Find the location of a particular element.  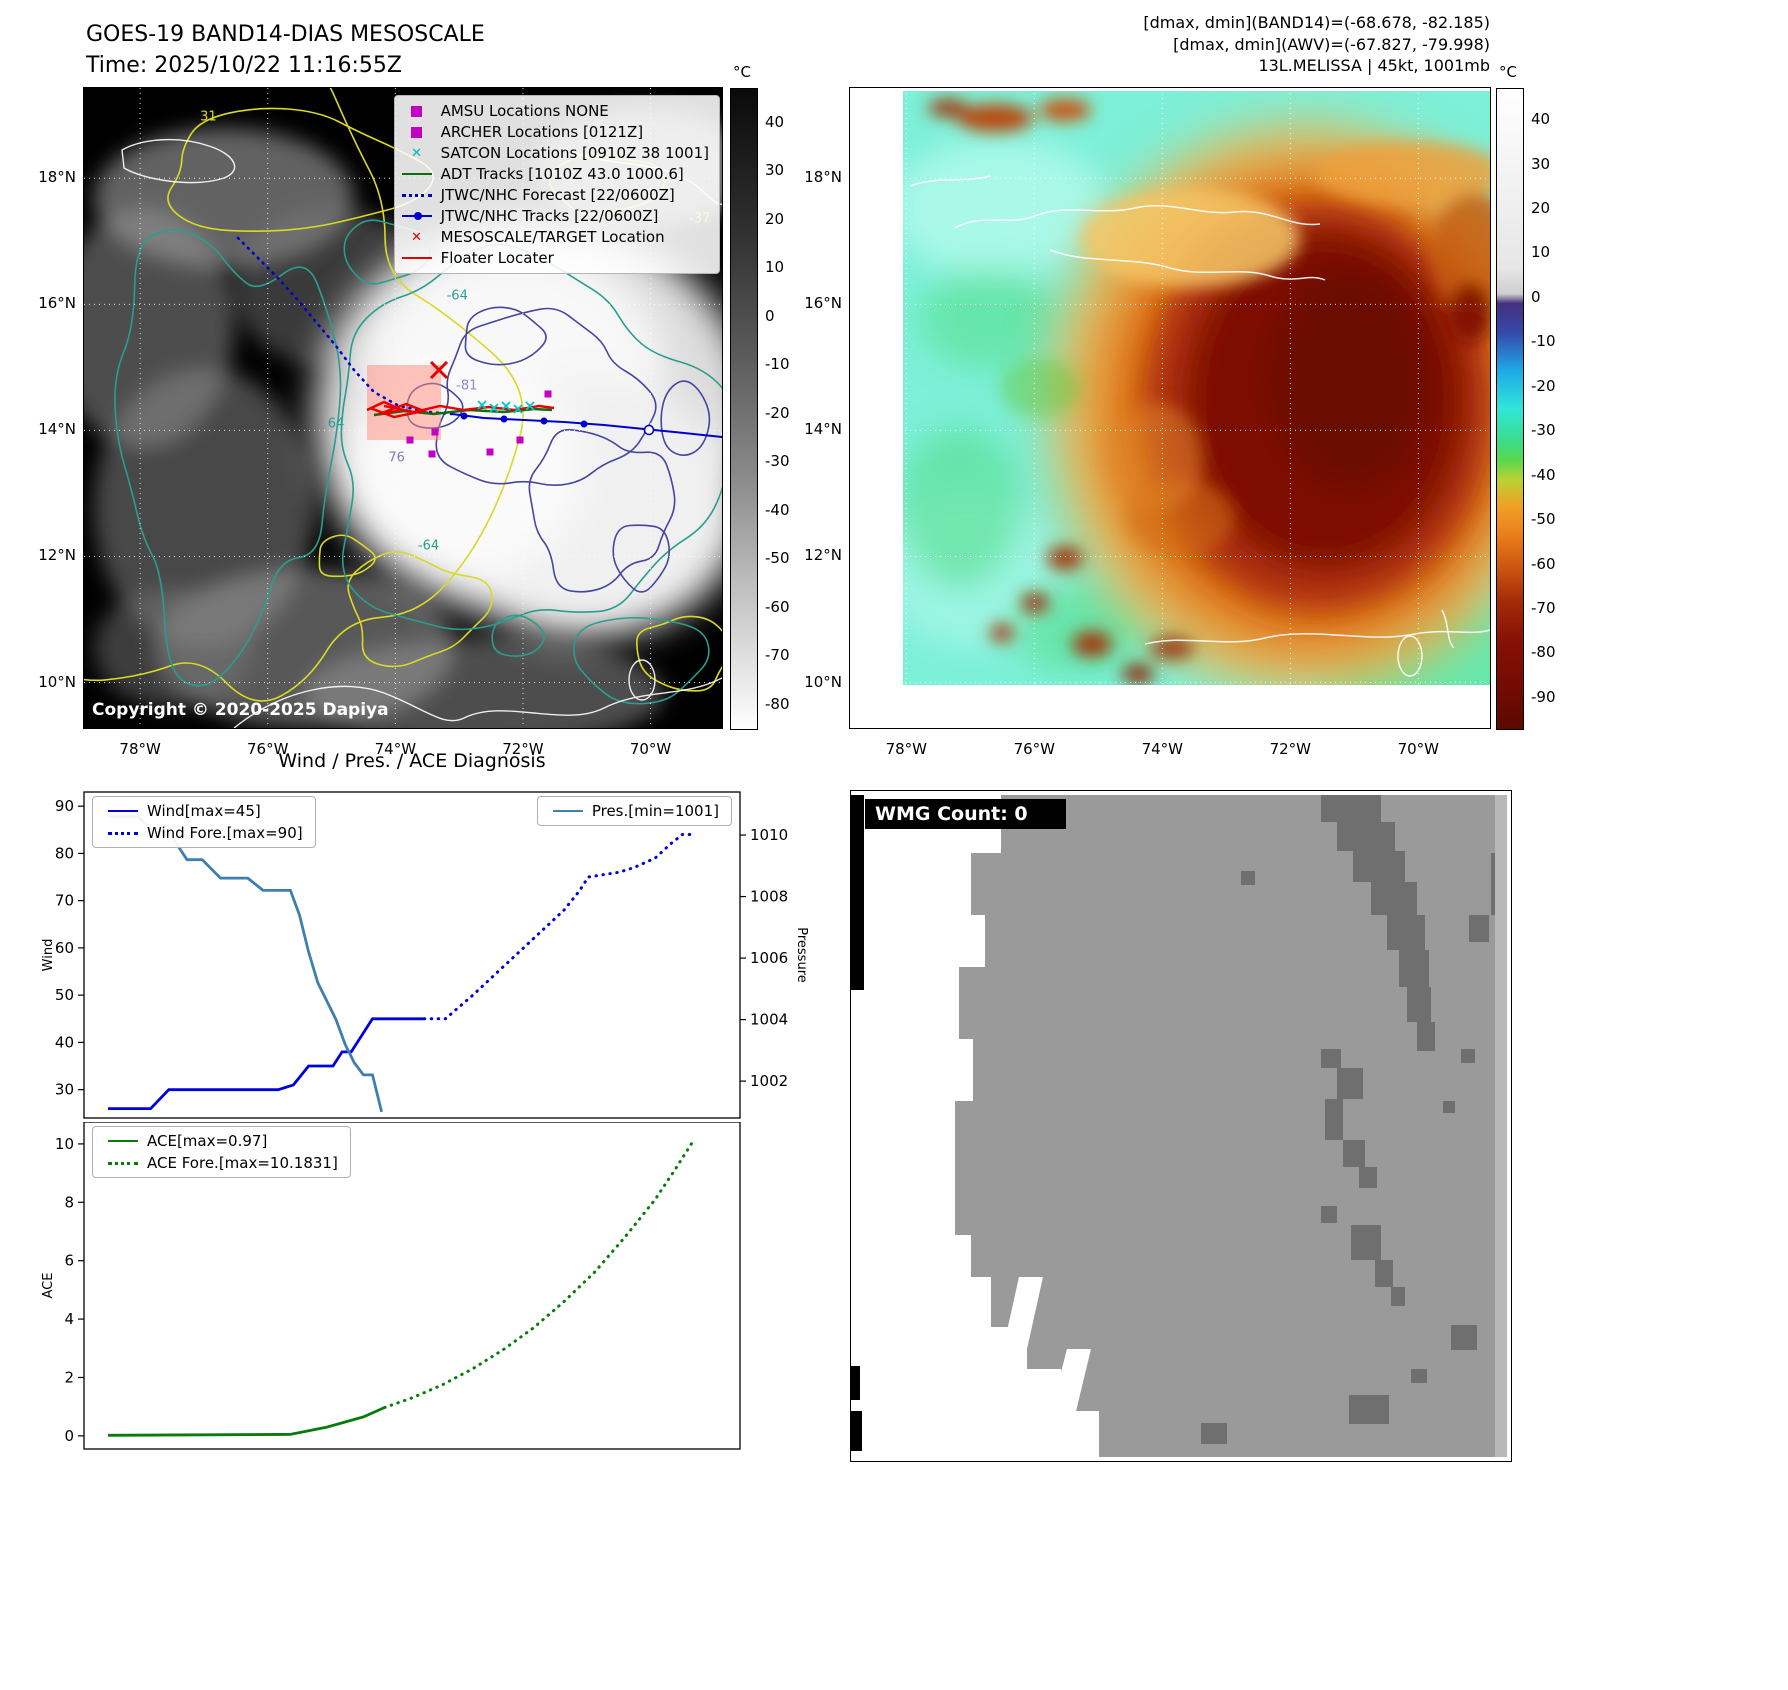

y-tick-label: 14°N is located at coordinates (57, 429).